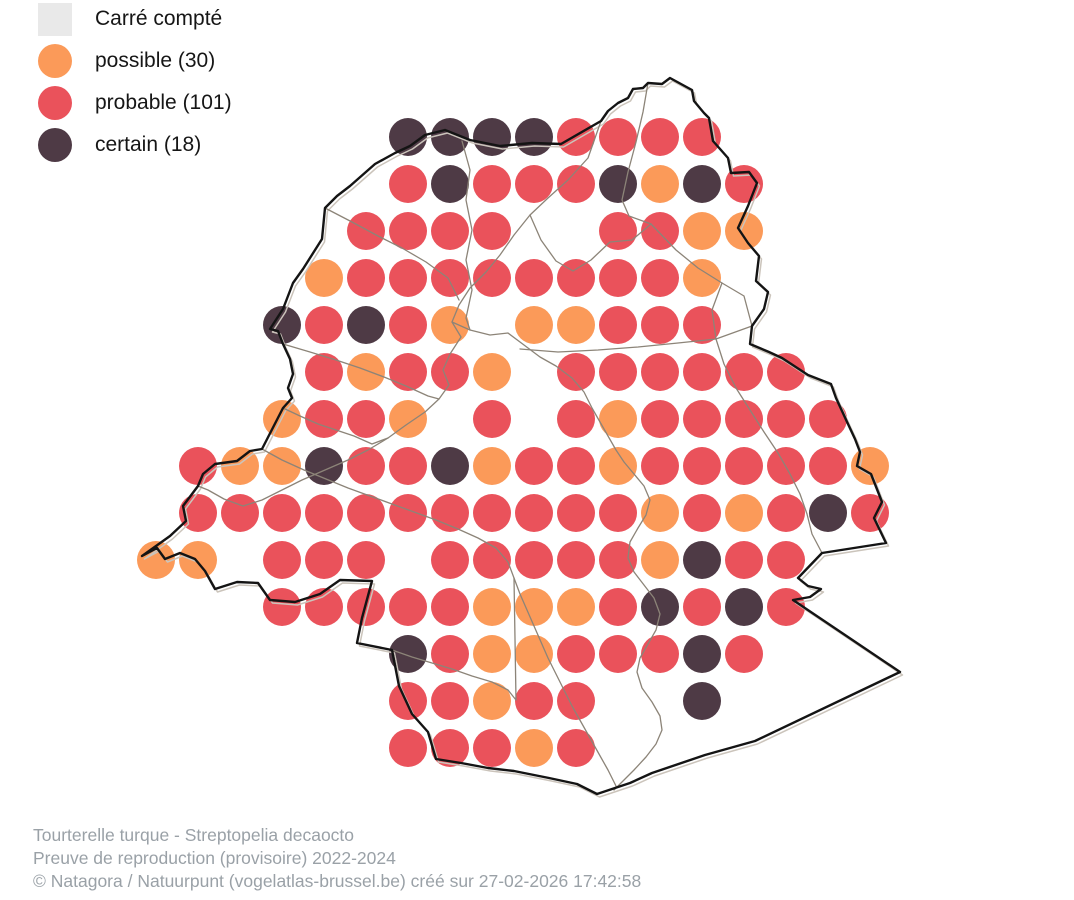  What do you see at coordinates (155, 60) in the screenshot?
I see `legend-label-possible: possible (30)` at bounding box center [155, 60].